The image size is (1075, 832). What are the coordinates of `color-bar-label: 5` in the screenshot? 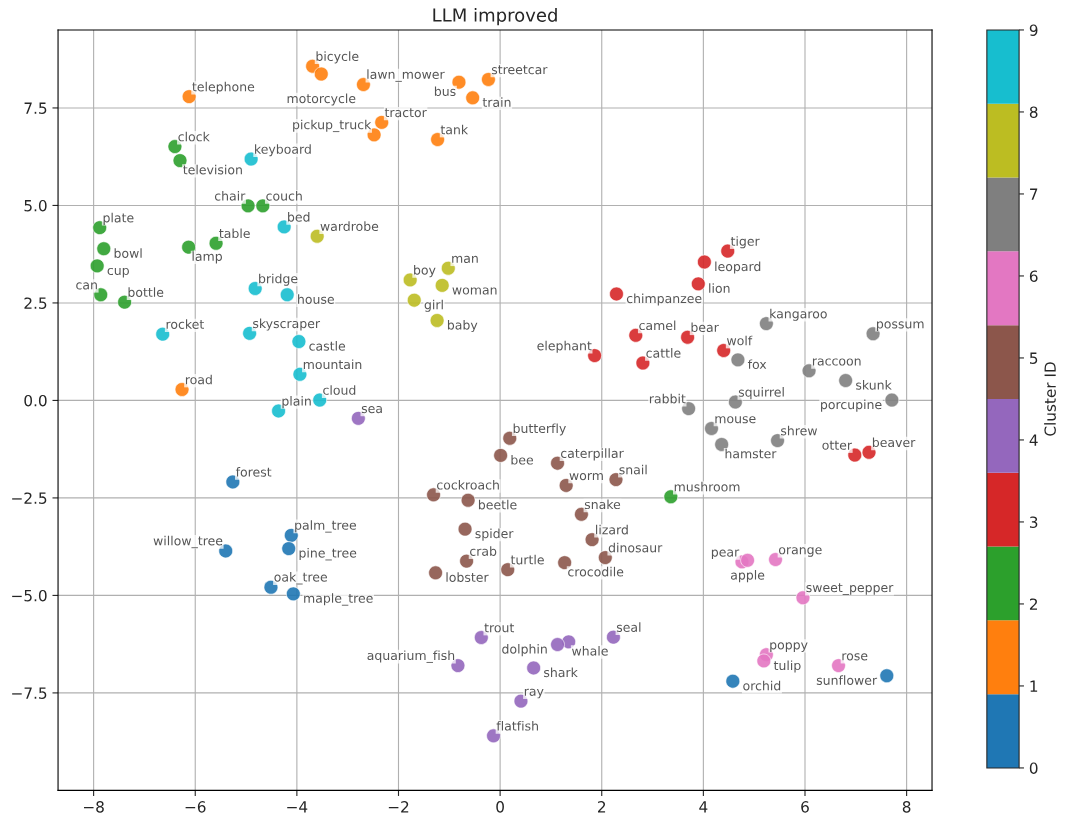 It's located at (1034, 358).